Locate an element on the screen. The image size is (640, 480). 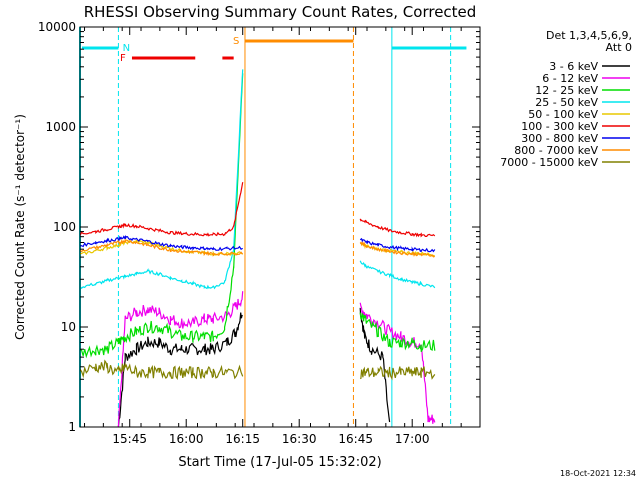
y-tick-label: 100 is located at coordinates (64, 227).